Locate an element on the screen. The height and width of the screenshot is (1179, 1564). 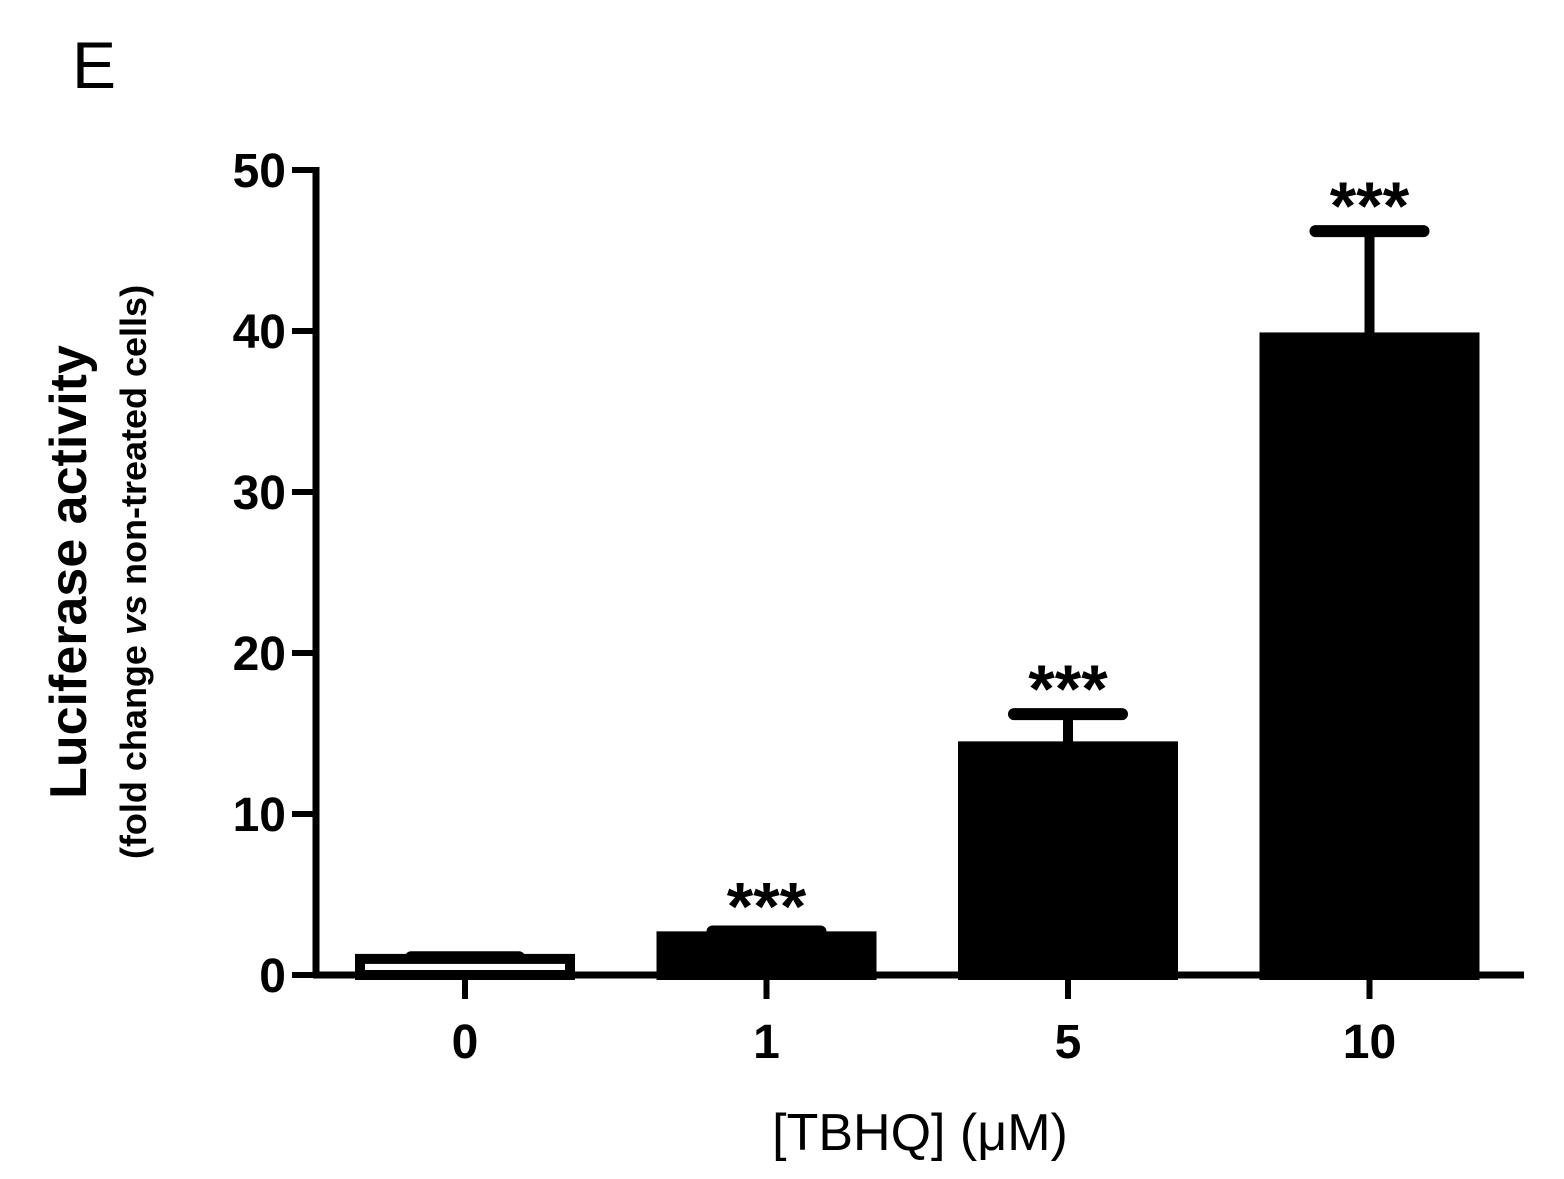
x-tick-label-10: 10 is located at coordinates (1369, 1042).